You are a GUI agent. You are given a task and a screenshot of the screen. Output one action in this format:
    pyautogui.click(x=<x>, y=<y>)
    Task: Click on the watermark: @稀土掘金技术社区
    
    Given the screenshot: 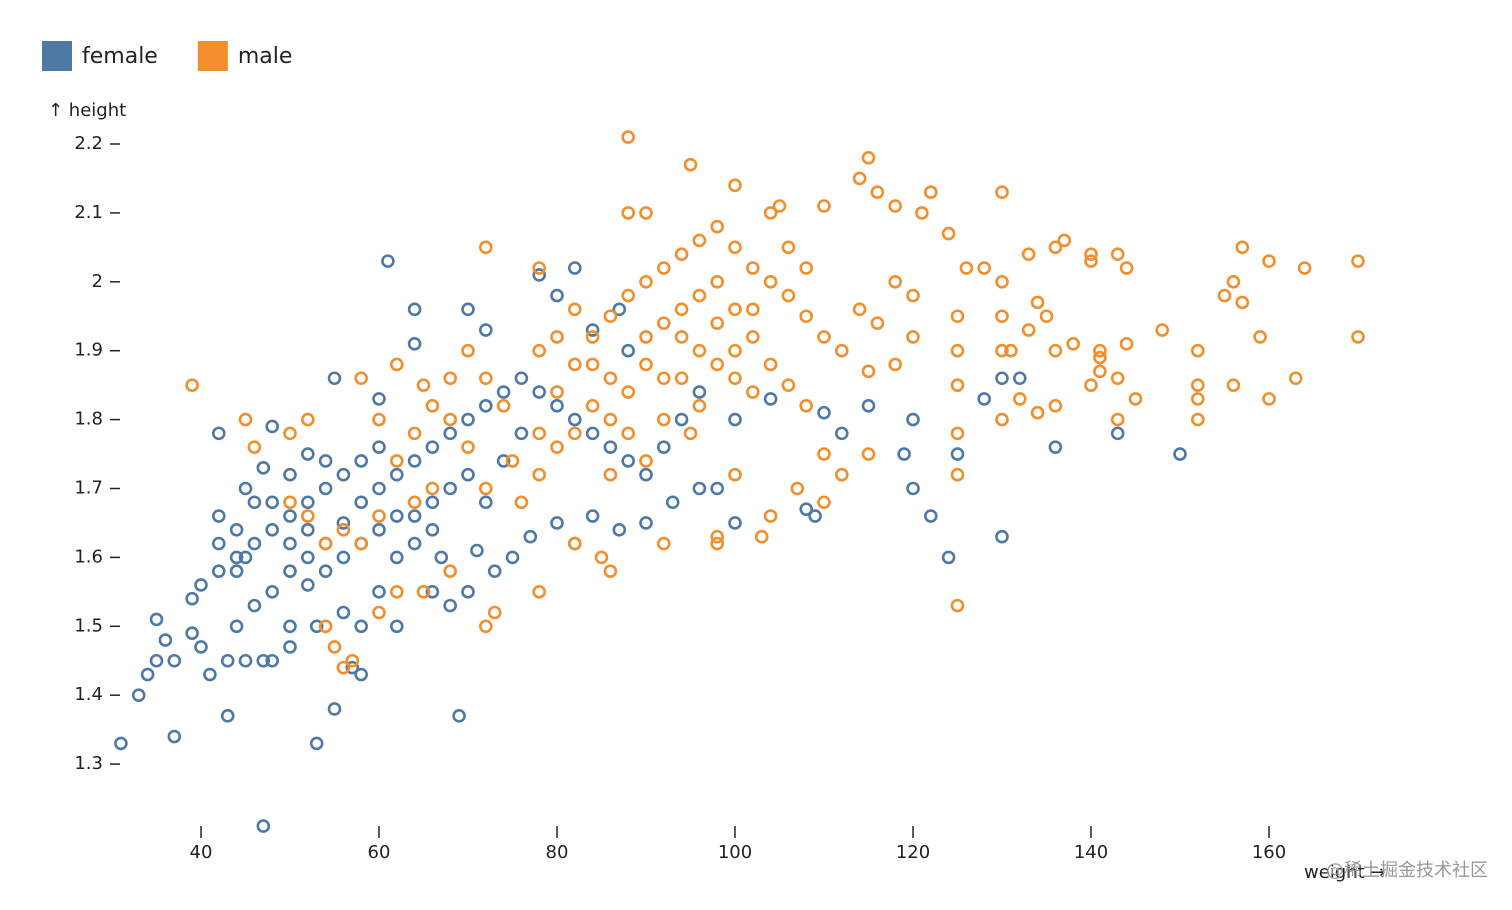 What is the action you would take?
    pyautogui.click(x=1407, y=870)
    